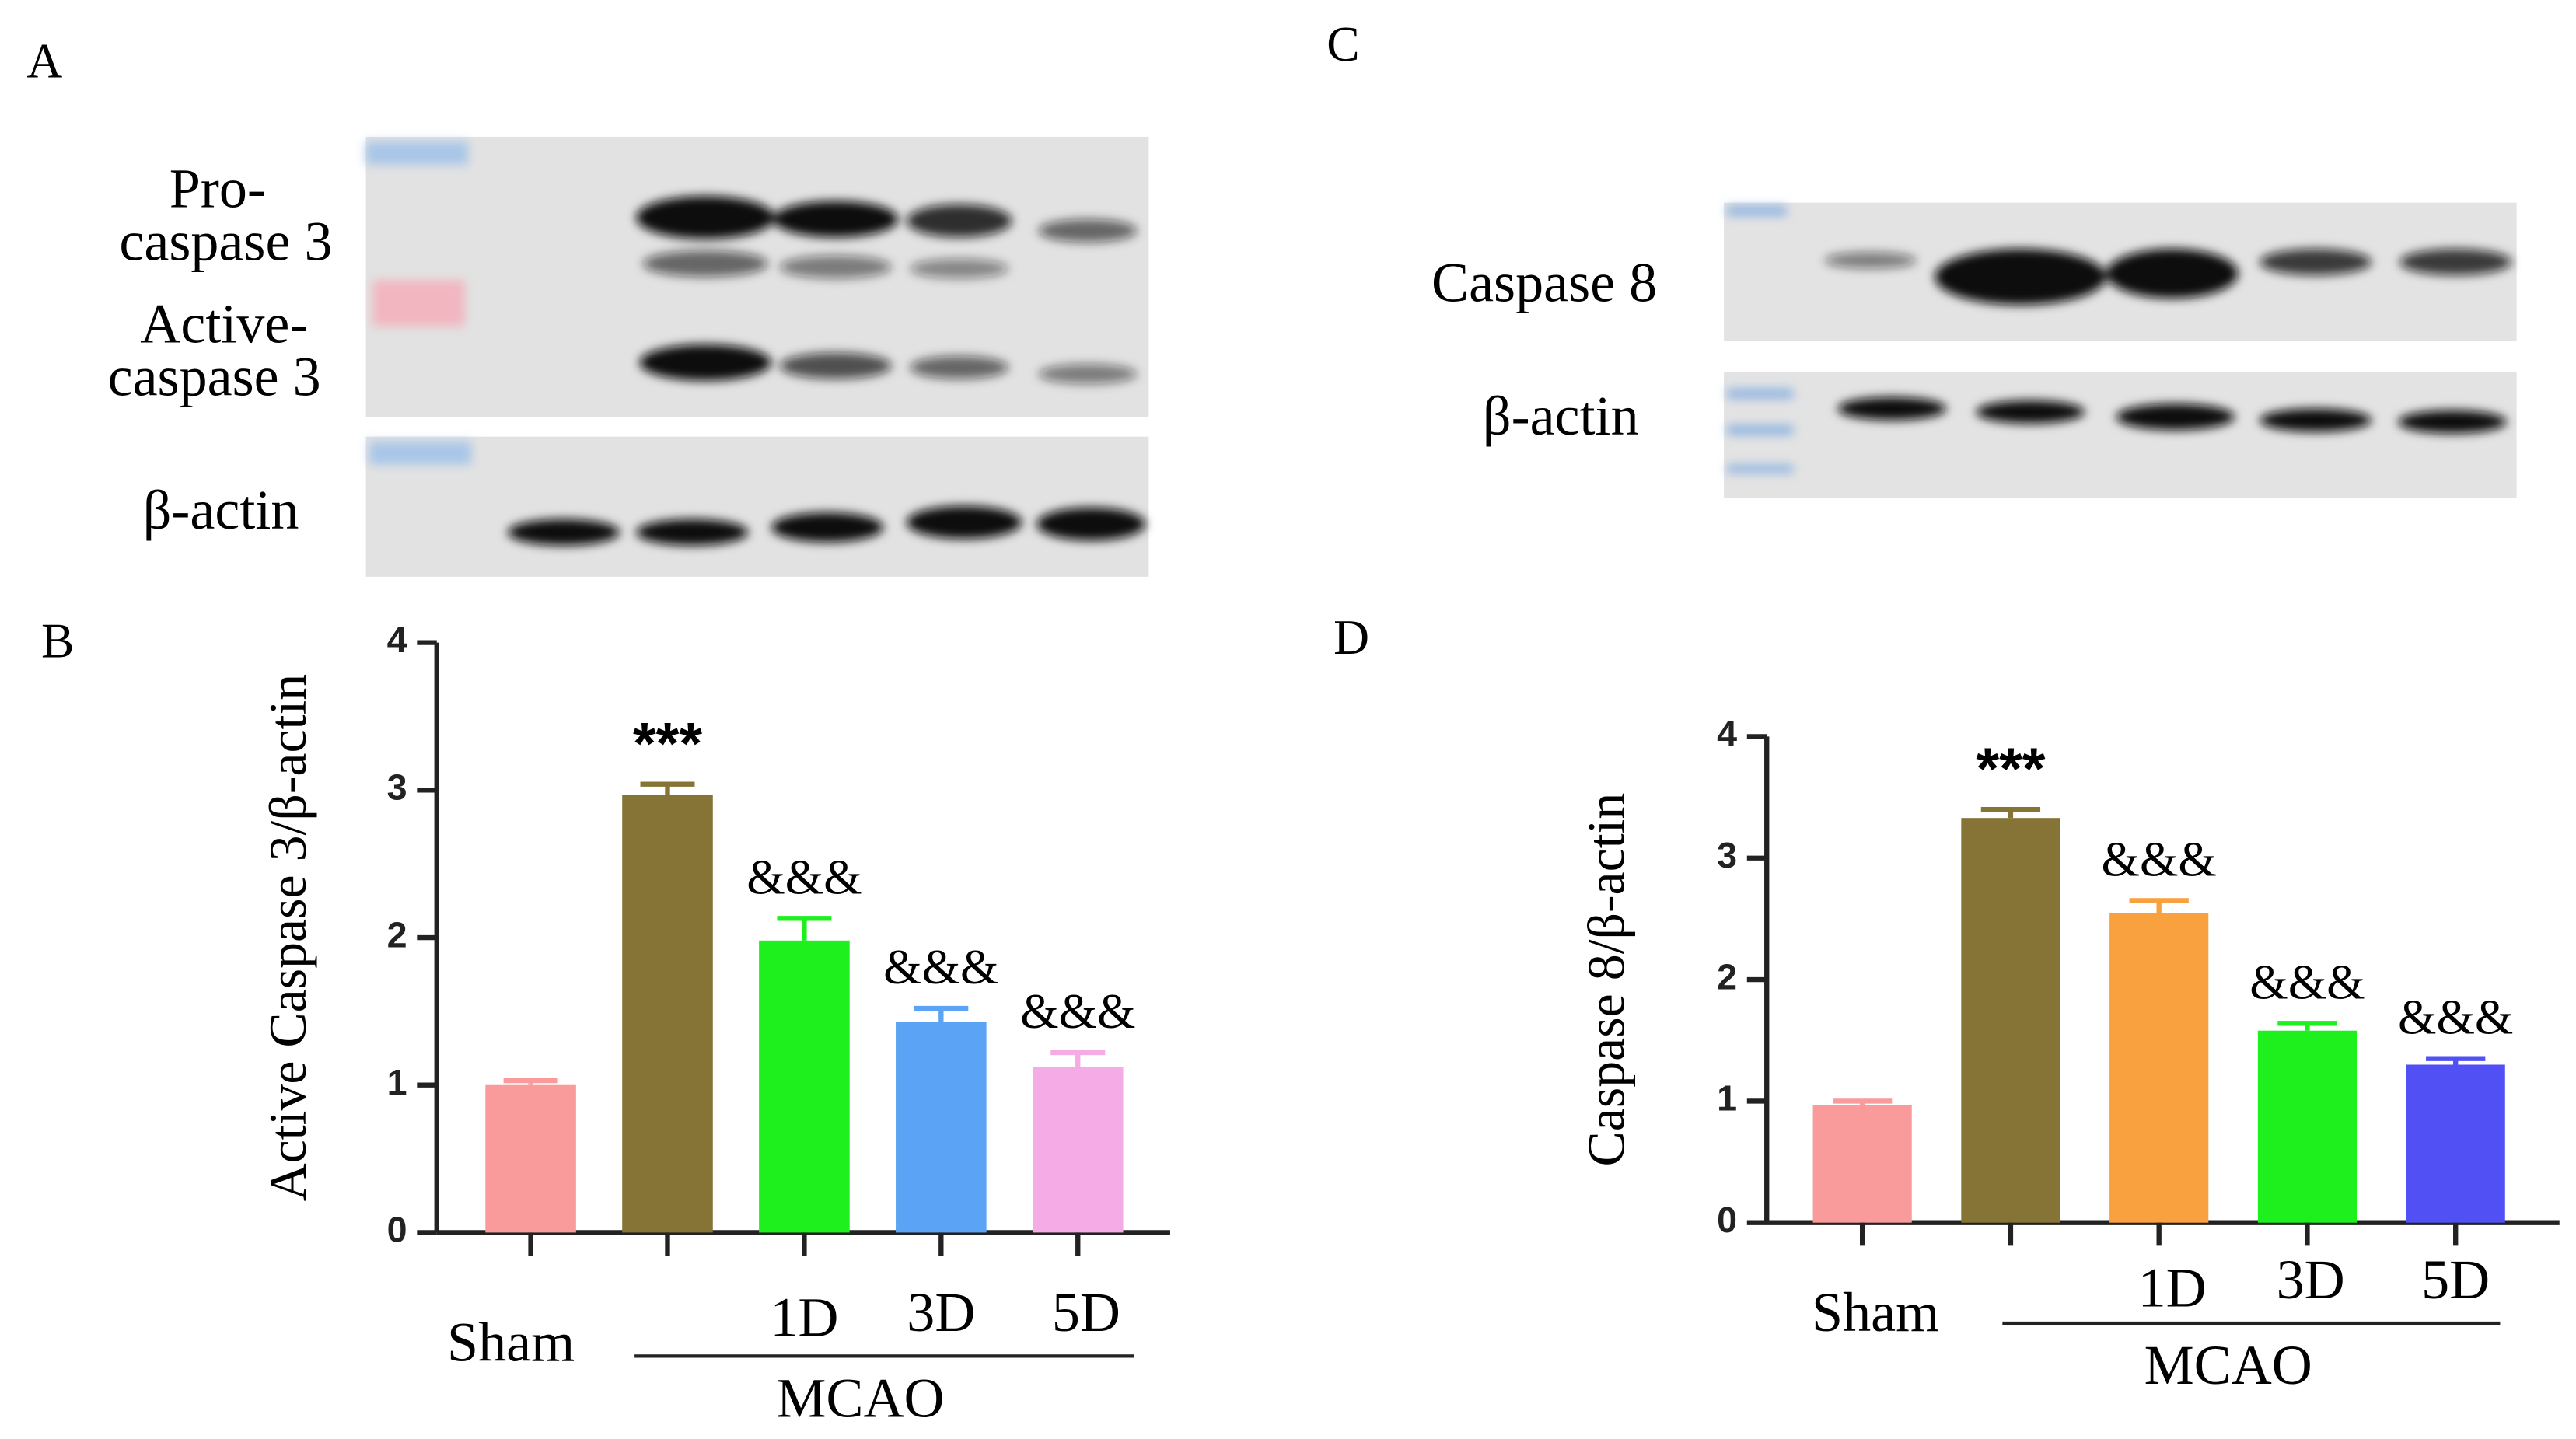 This screenshot has width=2576, height=1439. What do you see at coordinates (1544, 282) in the screenshot?
I see `blot-label: Caspase 8` at bounding box center [1544, 282].